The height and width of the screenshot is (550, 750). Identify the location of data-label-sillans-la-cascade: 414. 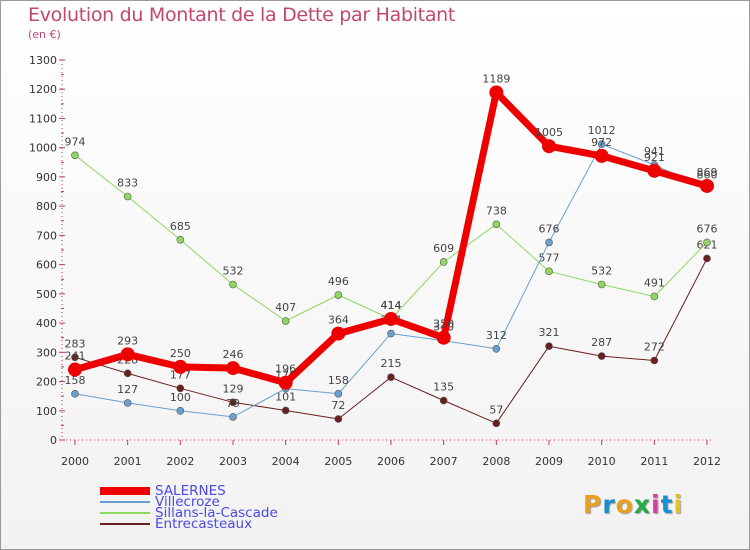
(391, 305).